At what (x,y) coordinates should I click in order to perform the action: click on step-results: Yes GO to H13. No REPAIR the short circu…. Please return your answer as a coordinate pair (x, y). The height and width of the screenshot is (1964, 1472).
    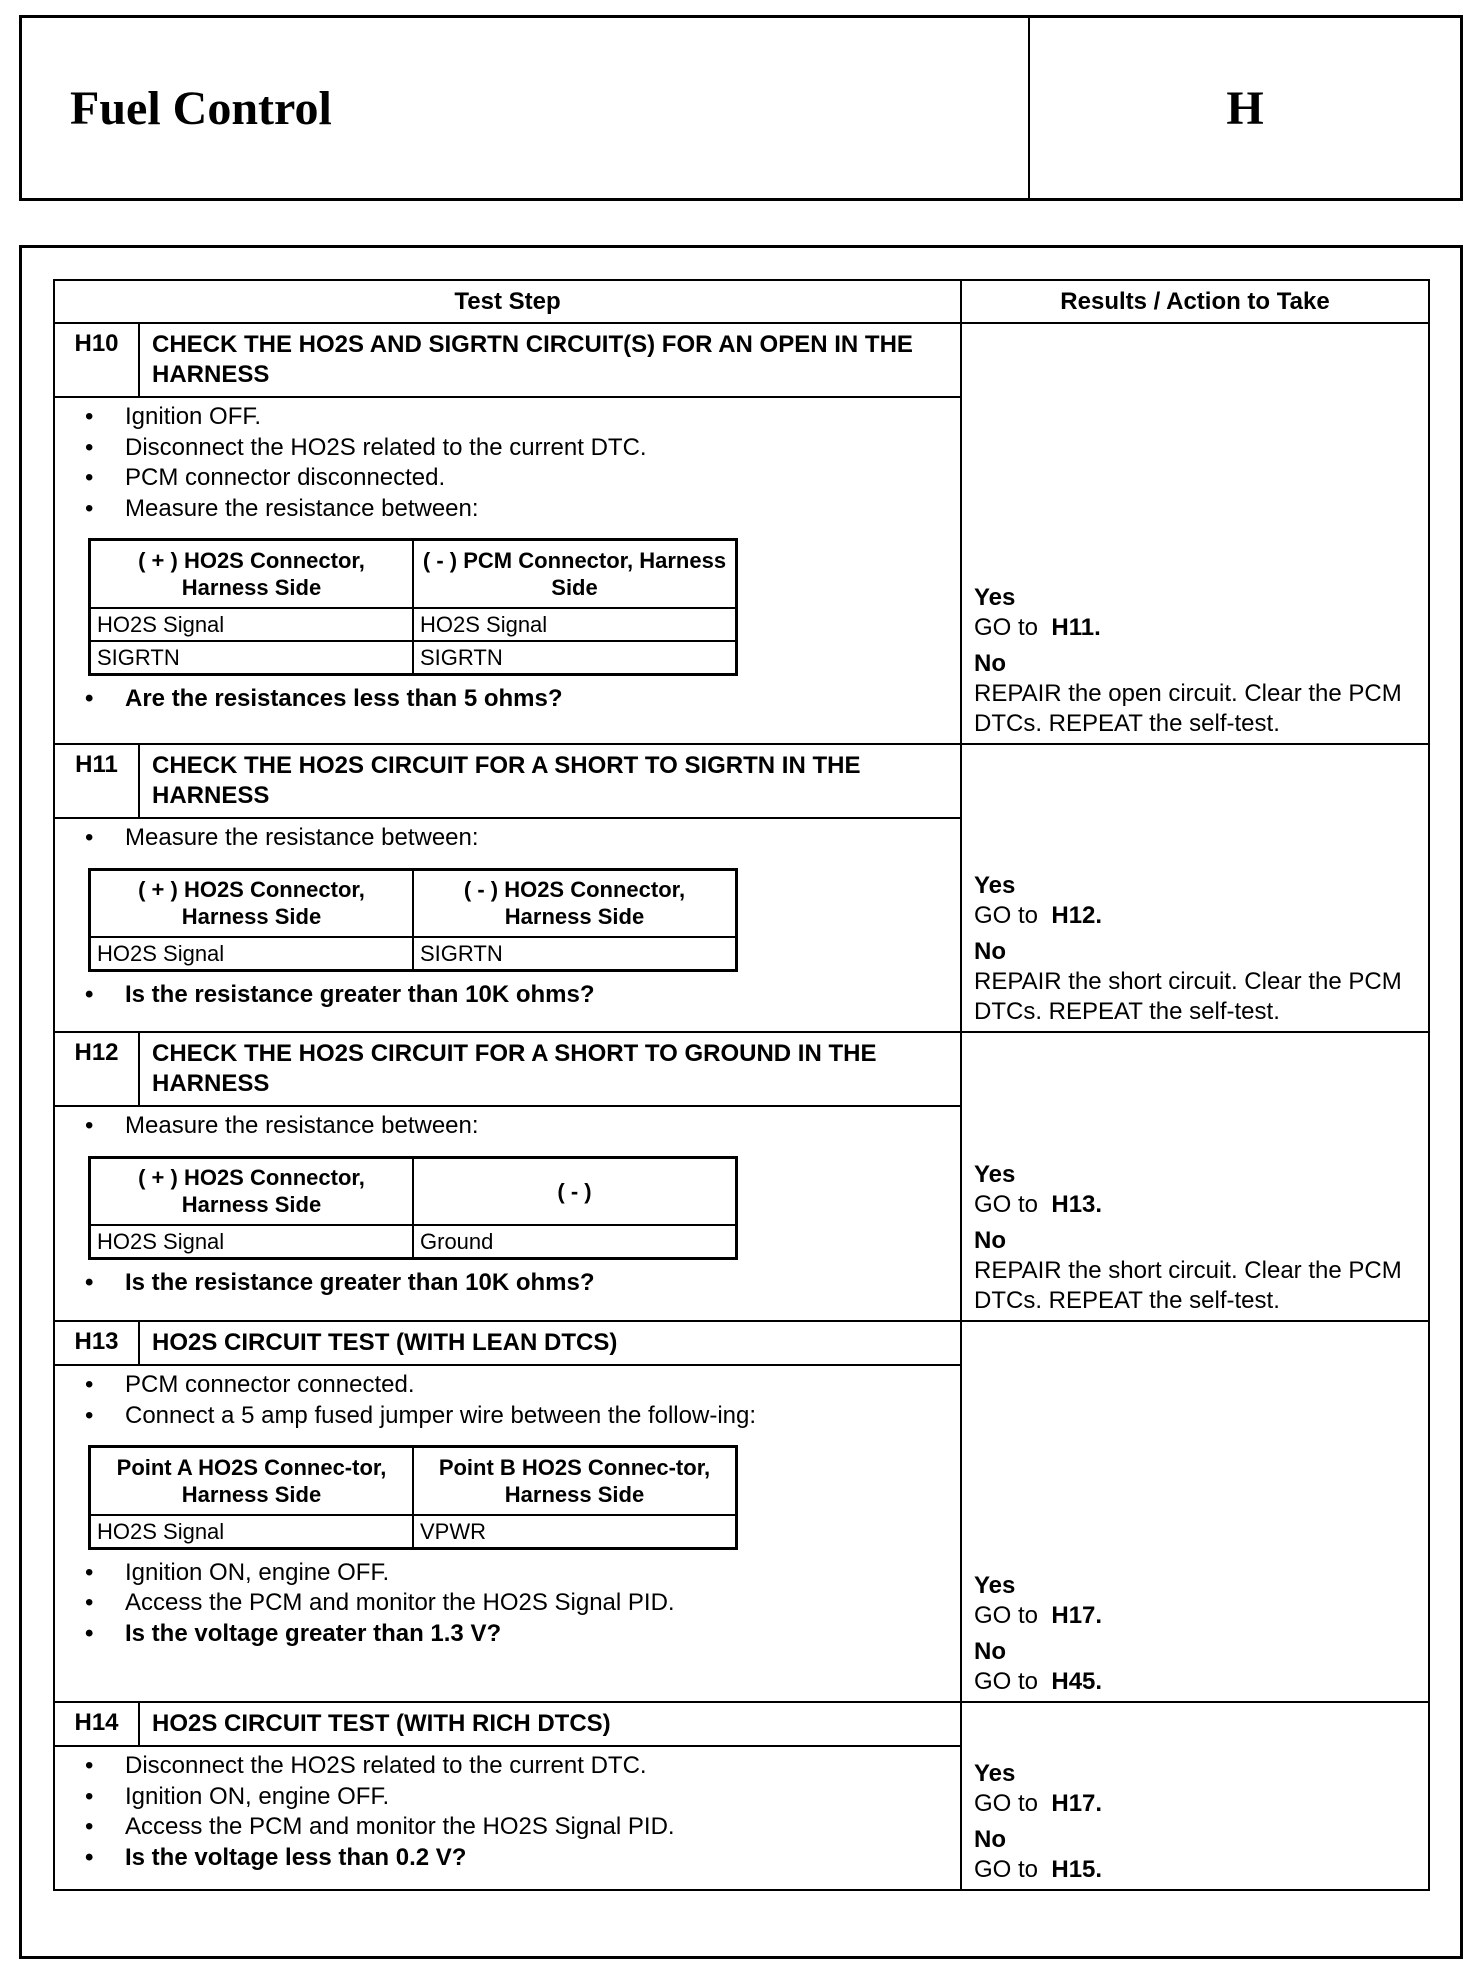
    Looking at the image, I should click on (1195, 1176).